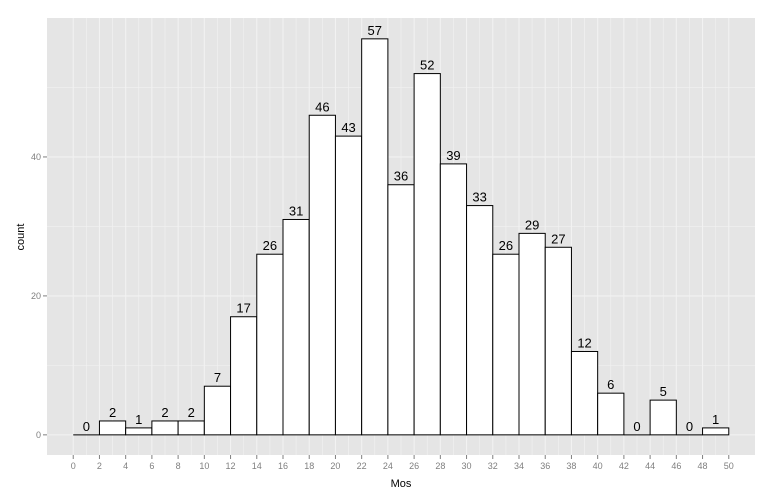 The height and width of the screenshot is (501, 775). I want to click on x-tick-label: 2, so click(99, 466).